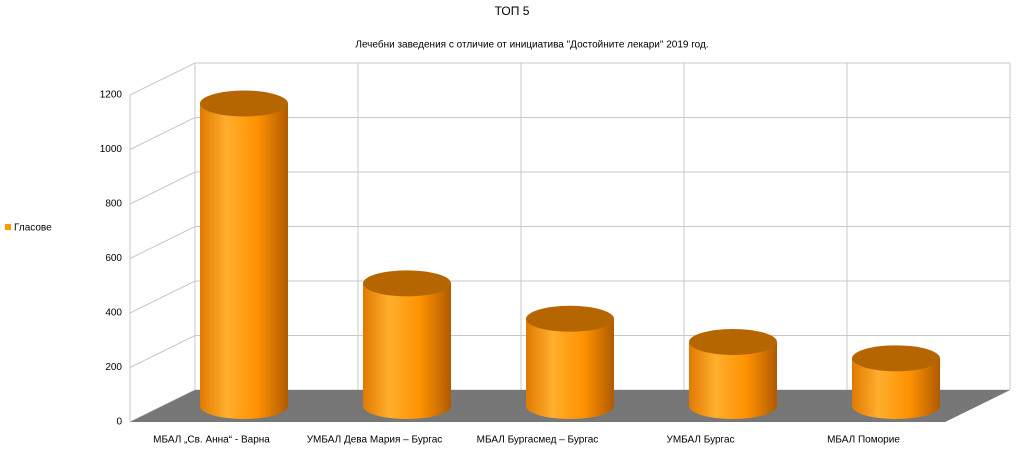 The image size is (1024, 455). Describe the element at coordinates (375, 440) in the screenshot. I see `x-tick-label: УМБАЛ Дева Мария – Бургас` at that location.